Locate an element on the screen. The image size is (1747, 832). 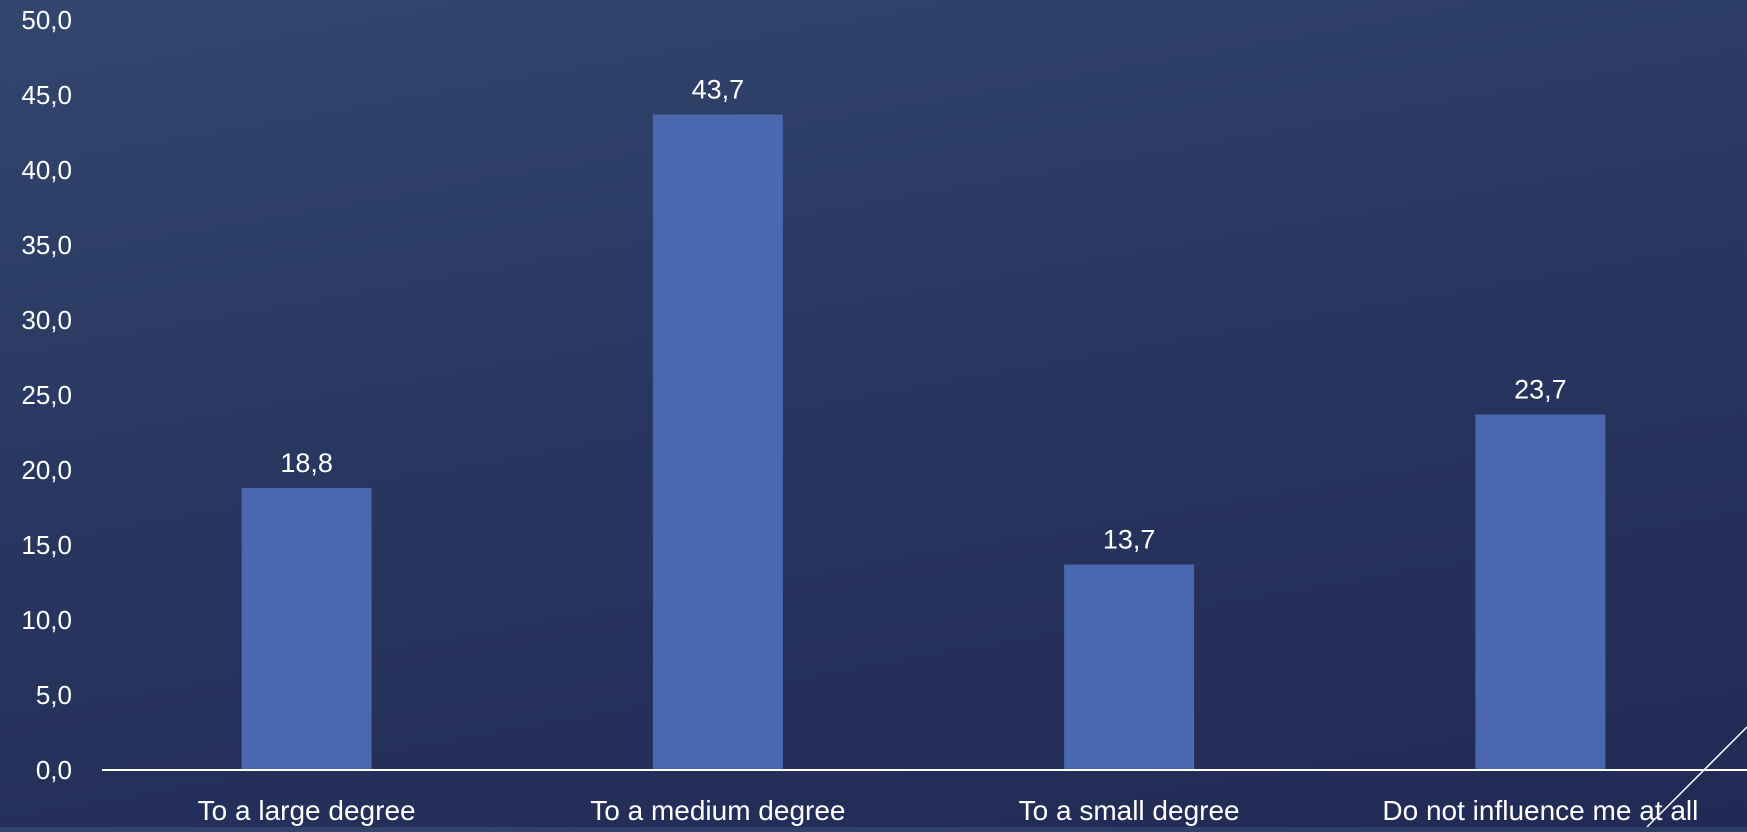
y-tick-label: 25,0 is located at coordinates (46, 395).